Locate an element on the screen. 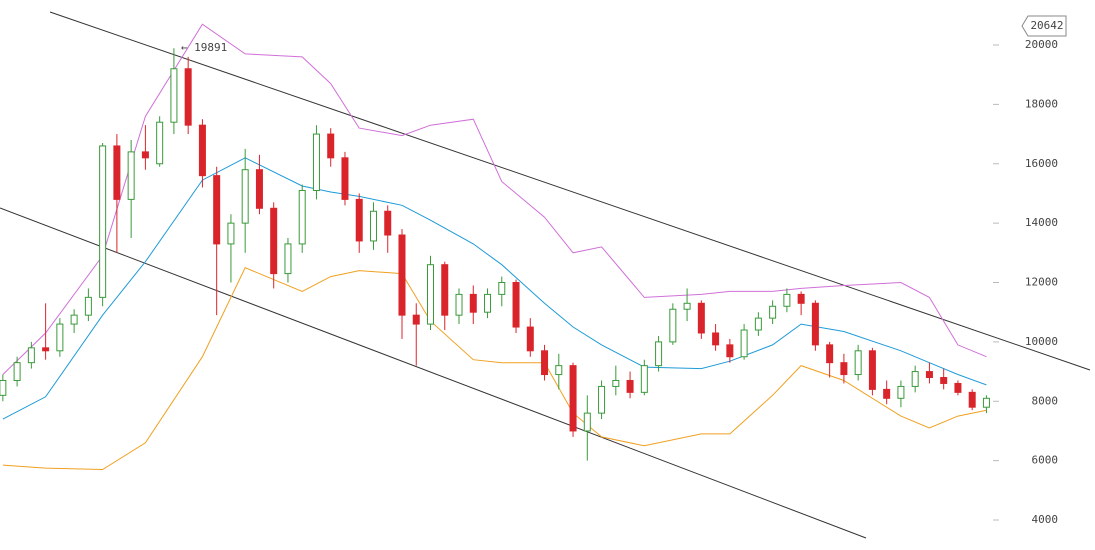  y-tick-label: 16000 is located at coordinates (1041, 163).